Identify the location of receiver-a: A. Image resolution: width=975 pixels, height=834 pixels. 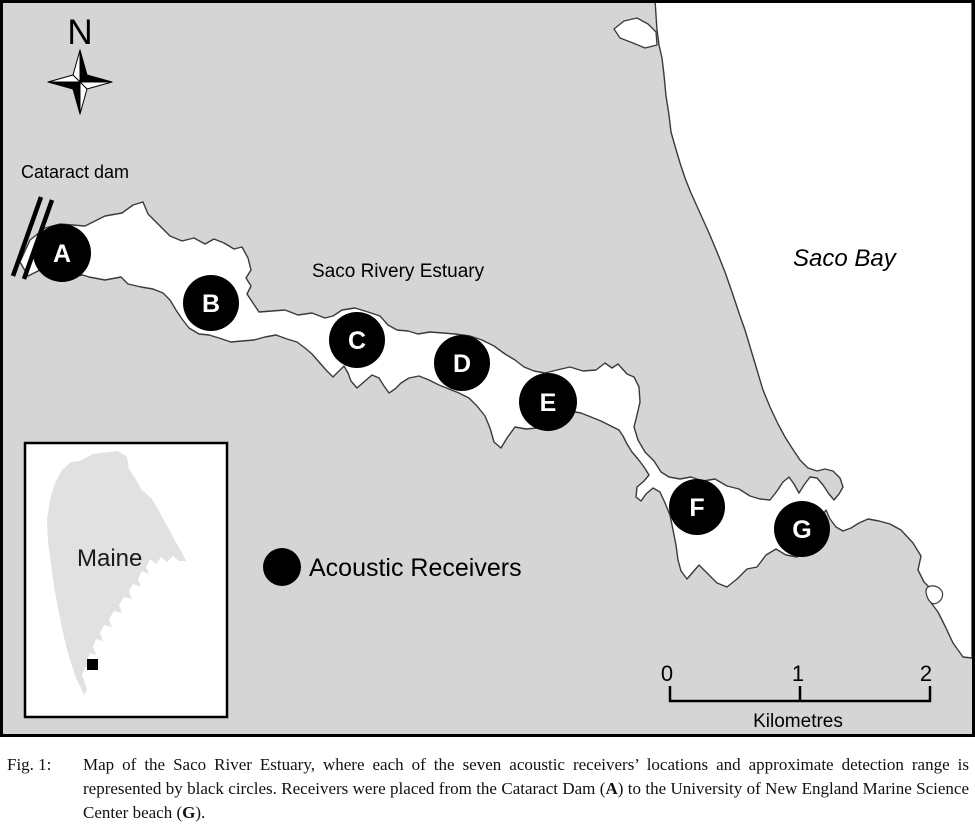
(62, 253).